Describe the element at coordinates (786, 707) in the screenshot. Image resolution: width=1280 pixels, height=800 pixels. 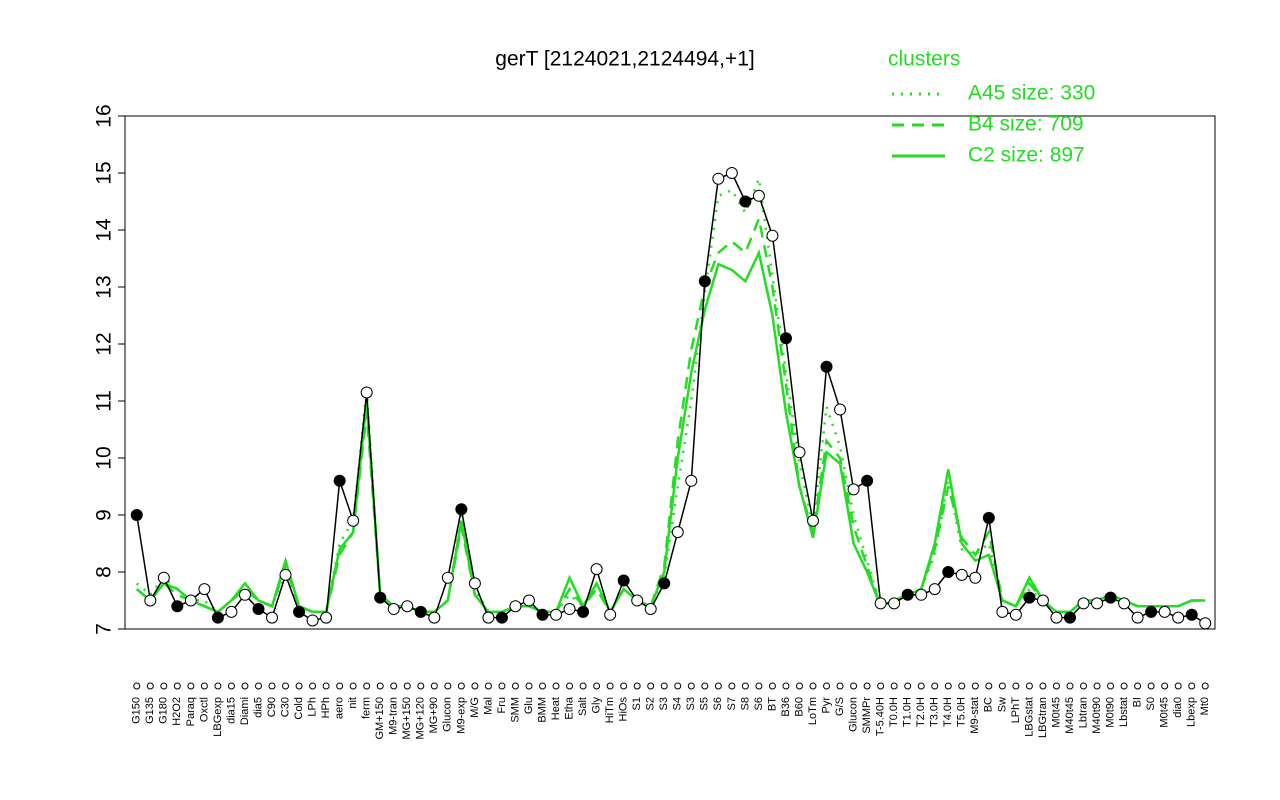
I see `x-tick-label: B36` at that location.